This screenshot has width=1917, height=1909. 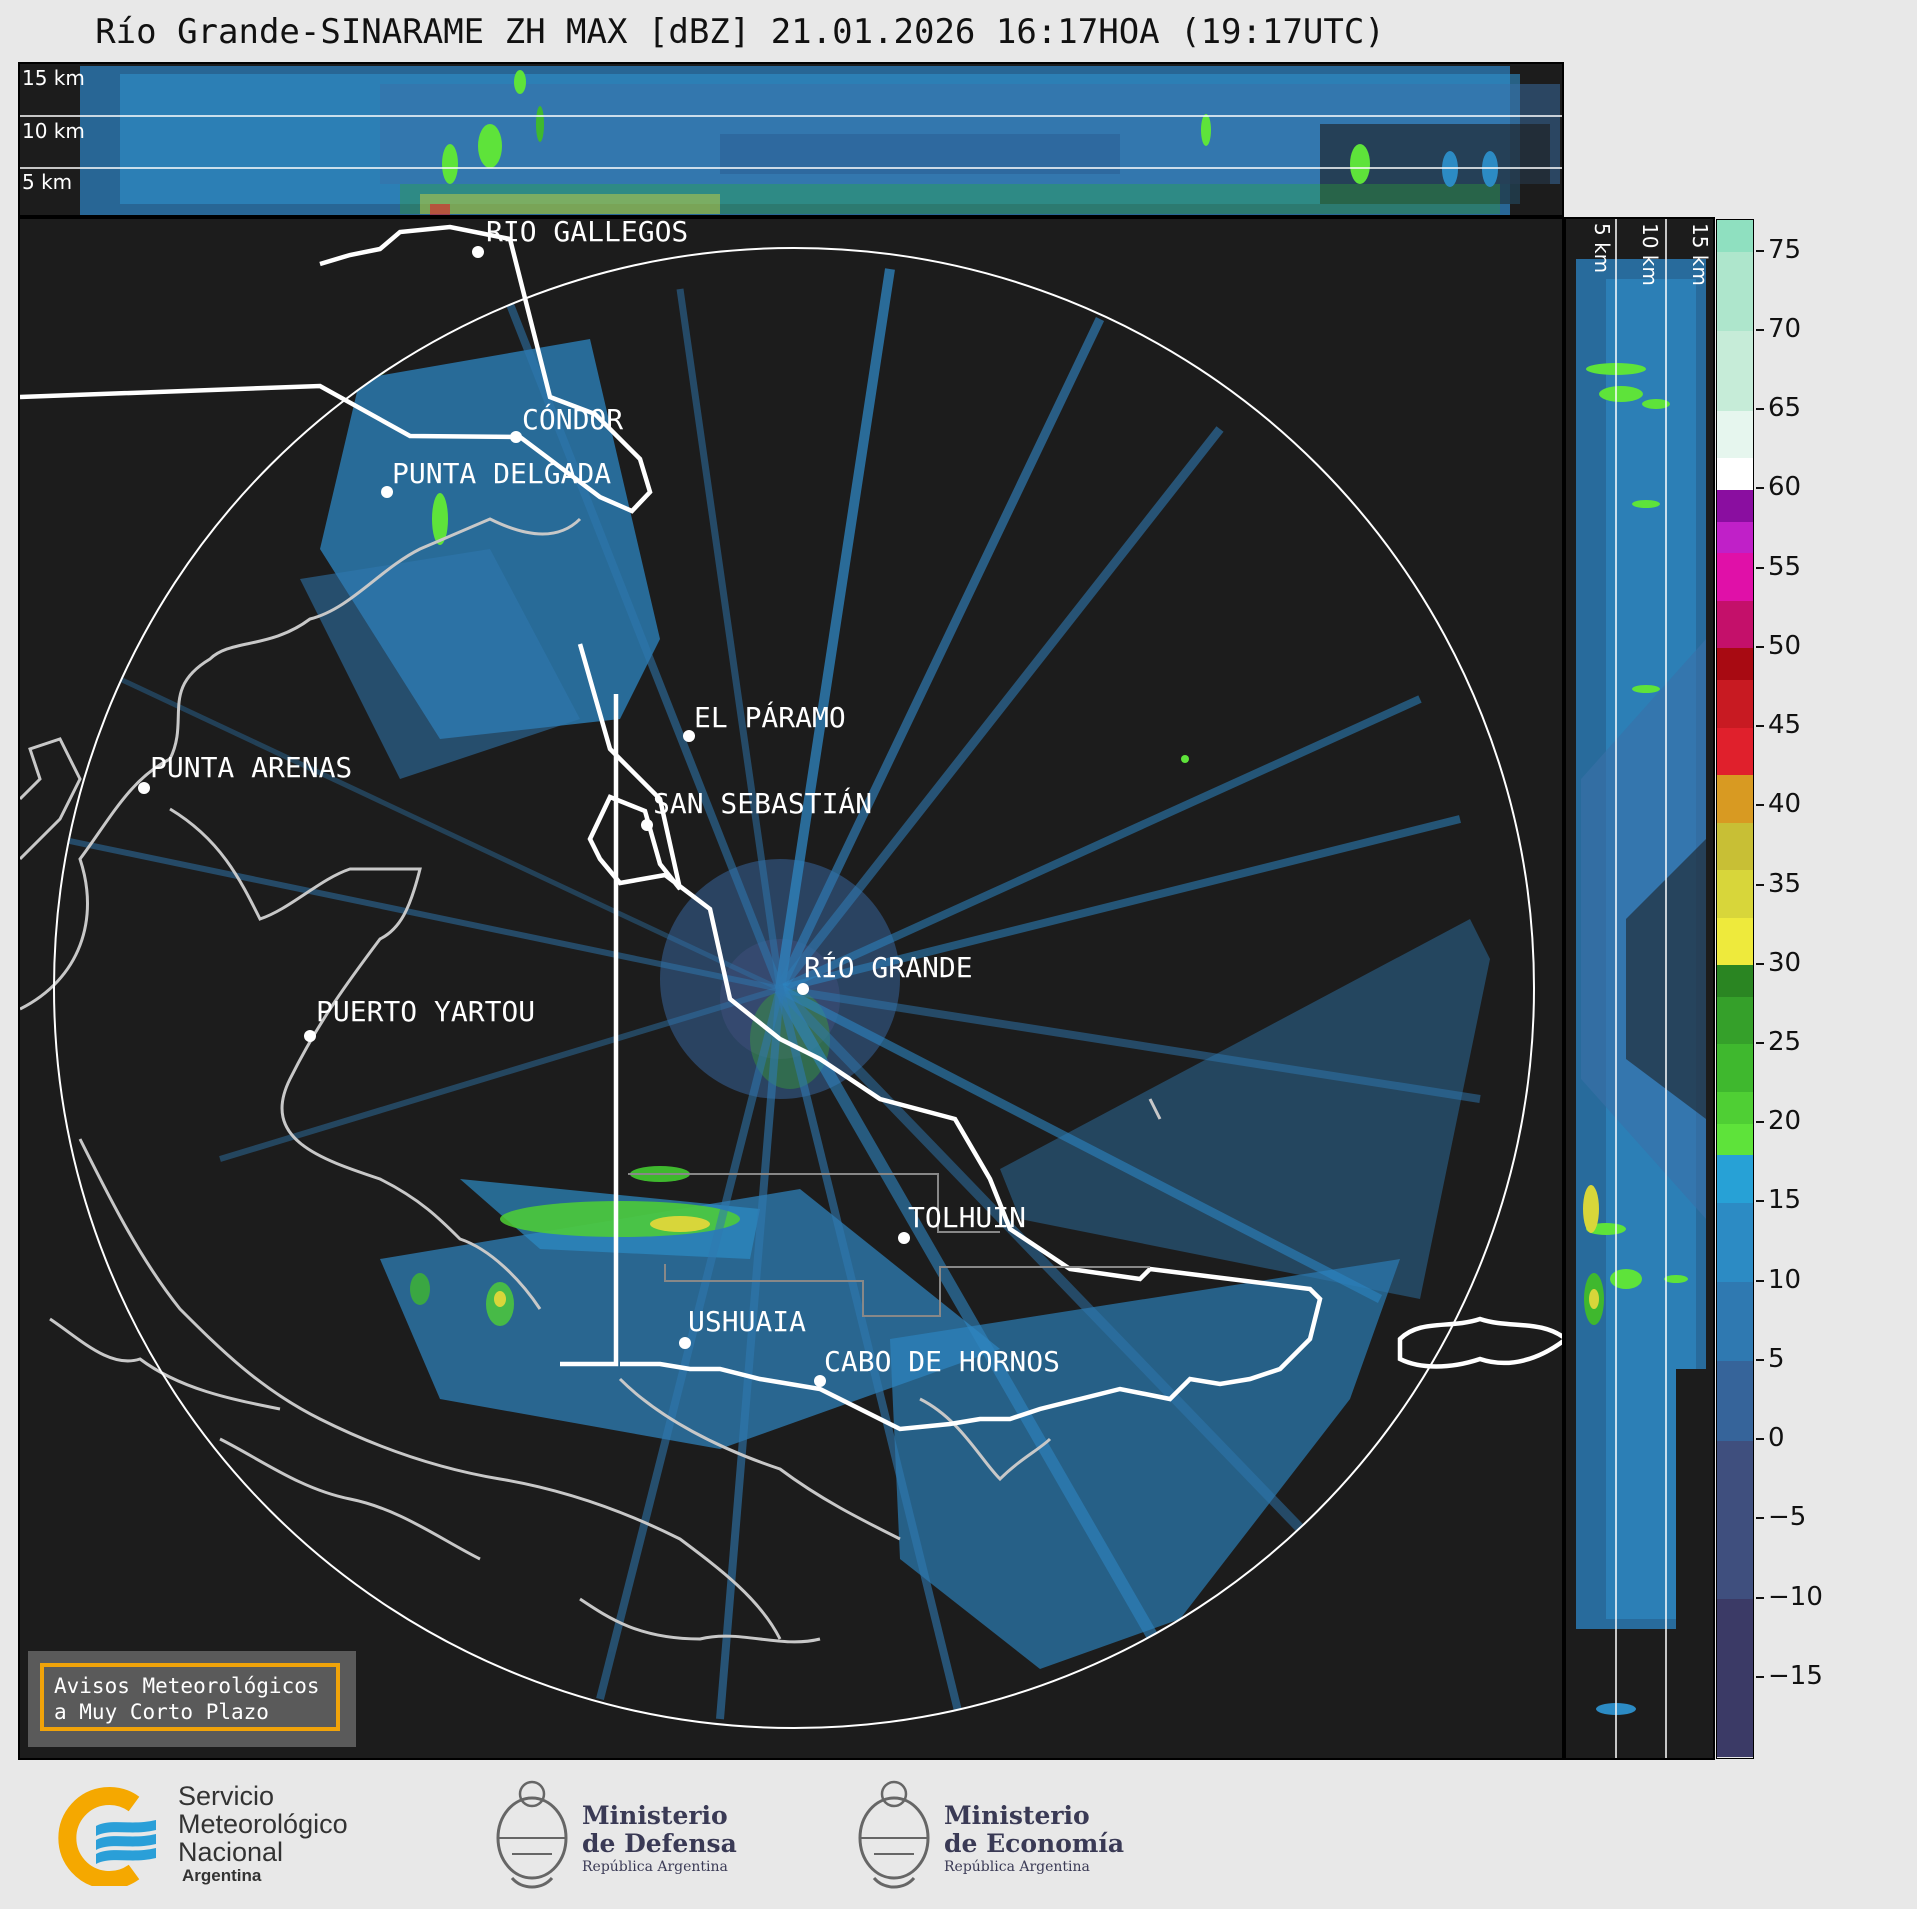 What do you see at coordinates (1785, 645) in the screenshot?
I see `colorbar-tick-label: 50` at bounding box center [1785, 645].